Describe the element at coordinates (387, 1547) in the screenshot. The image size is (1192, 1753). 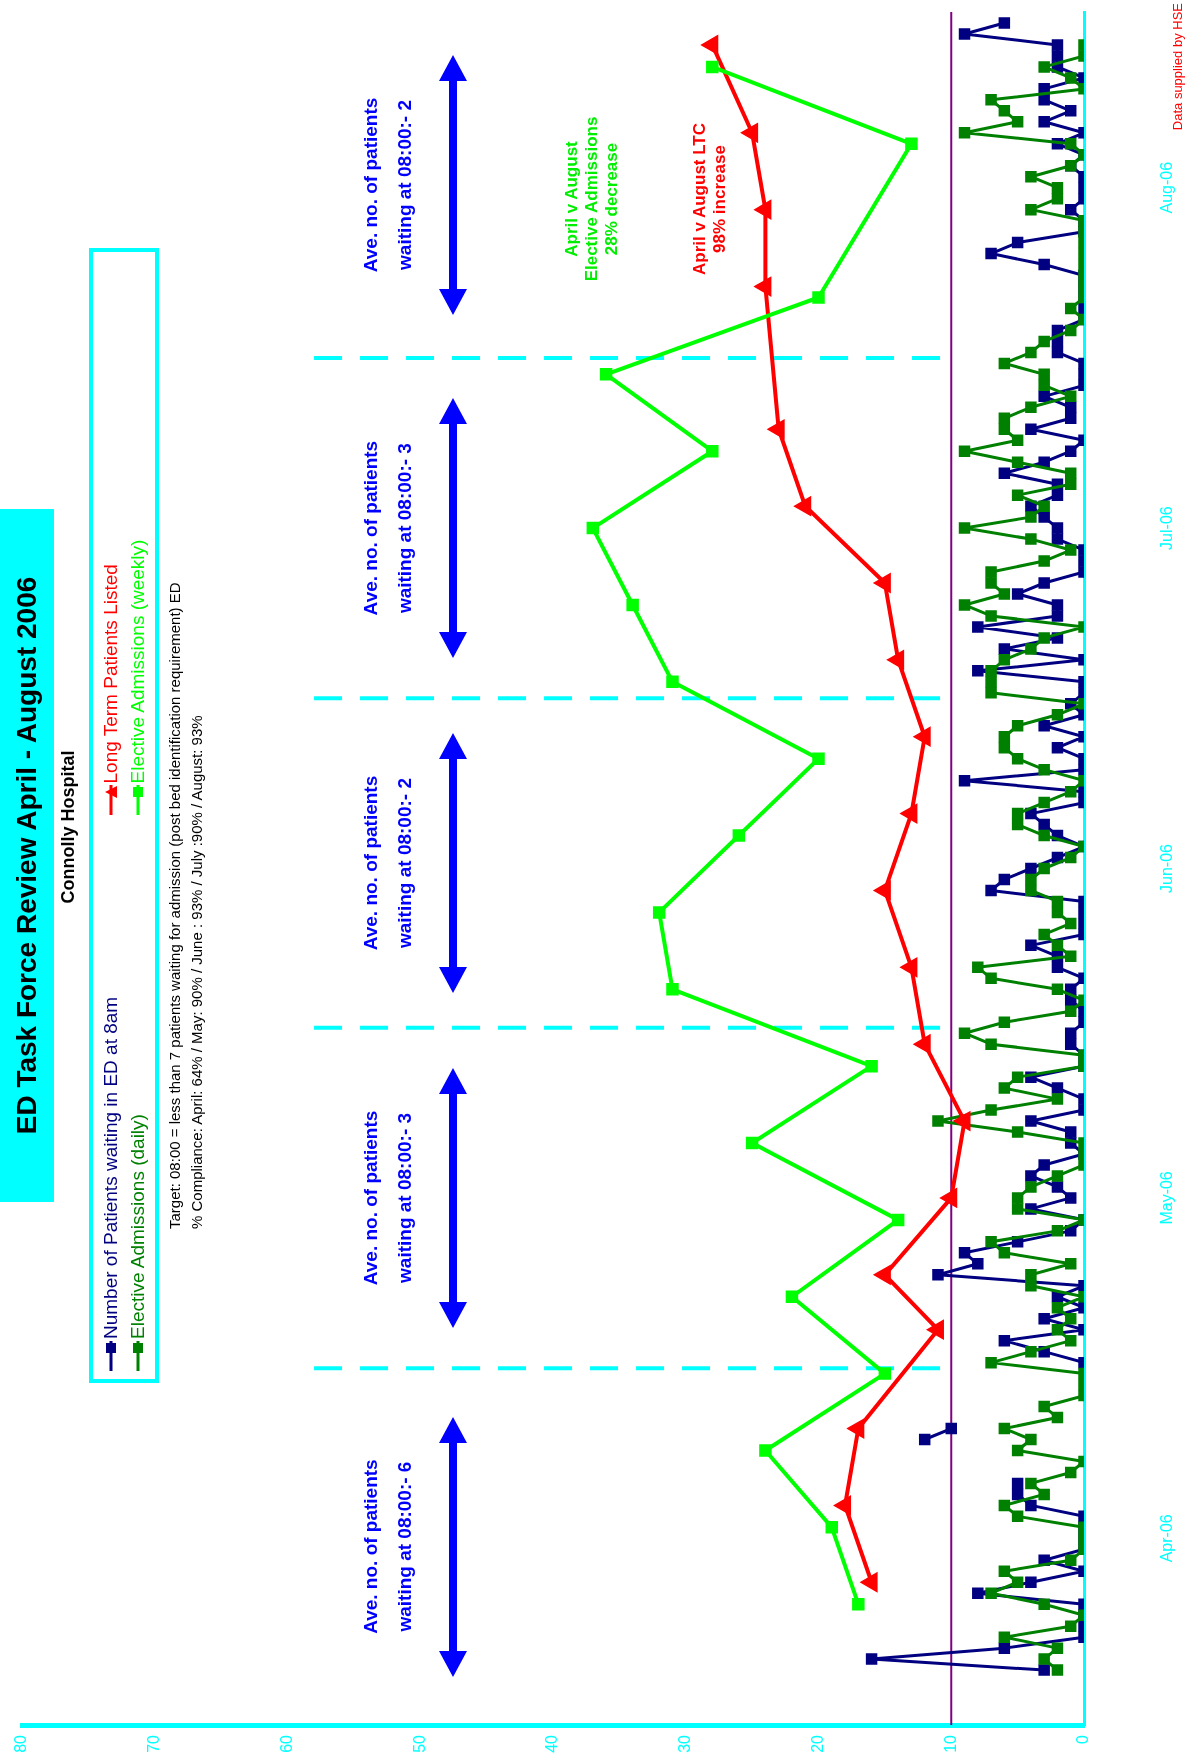
I see `annotation: Ave. no. of patients waiting at 08:00:- 6` at that location.